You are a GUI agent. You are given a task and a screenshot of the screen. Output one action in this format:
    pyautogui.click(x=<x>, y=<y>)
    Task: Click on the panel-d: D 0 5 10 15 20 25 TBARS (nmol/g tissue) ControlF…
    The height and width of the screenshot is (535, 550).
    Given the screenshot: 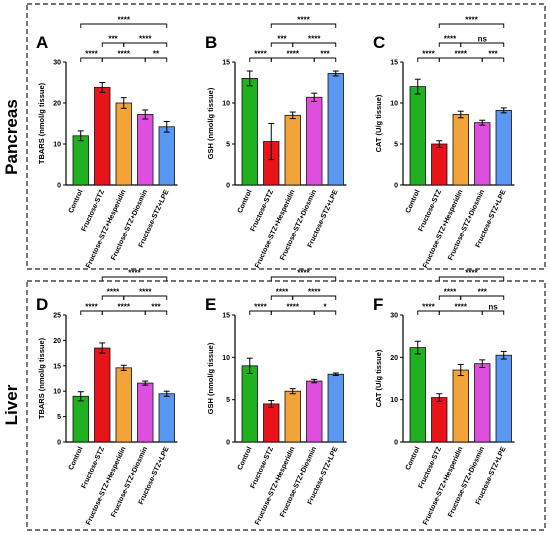 What is the action you would take?
    pyautogui.click(x=107, y=397)
    